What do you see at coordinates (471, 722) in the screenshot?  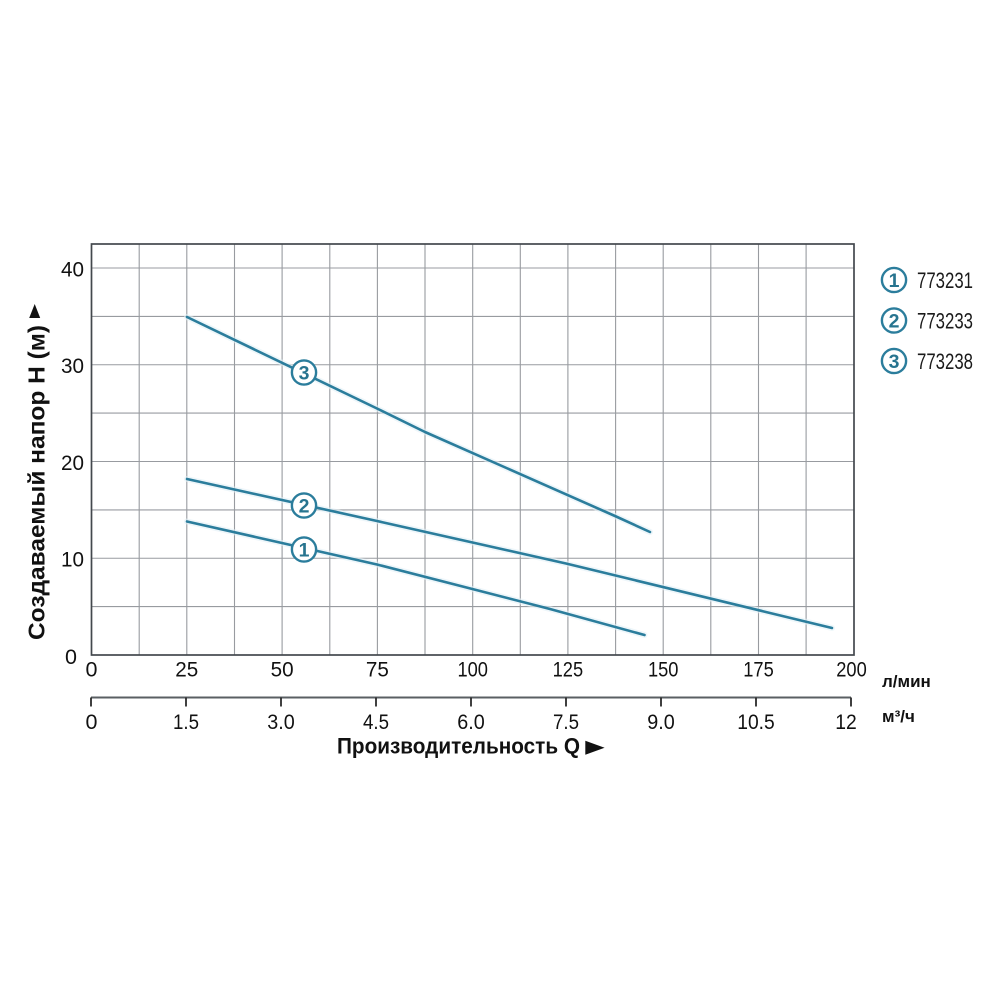 I see `svg-text: 6.0` at bounding box center [471, 722].